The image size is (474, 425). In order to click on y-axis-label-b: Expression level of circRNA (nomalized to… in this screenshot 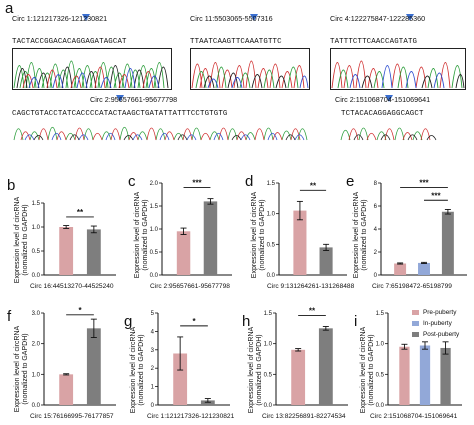, I will do `click(21, 240)`.